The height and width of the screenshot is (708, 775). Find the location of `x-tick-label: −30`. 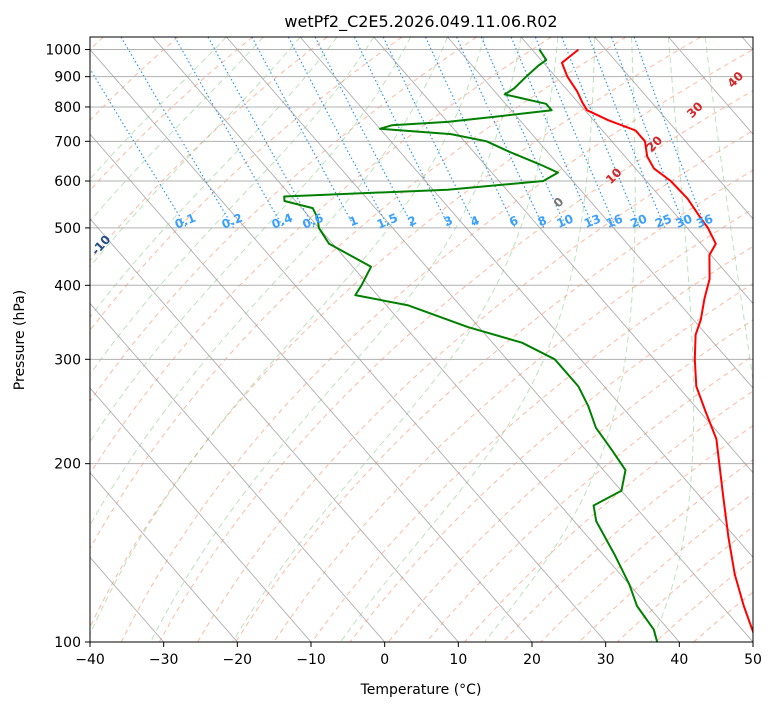

x-tick-label: −30 is located at coordinates (164, 660).